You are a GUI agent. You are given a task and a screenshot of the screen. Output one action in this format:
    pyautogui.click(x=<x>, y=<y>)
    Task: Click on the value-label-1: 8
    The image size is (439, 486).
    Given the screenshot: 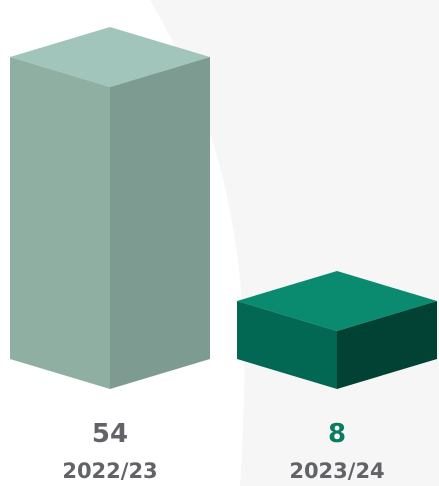 What is the action you would take?
    pyautogui.click(x=337, y=434)
    